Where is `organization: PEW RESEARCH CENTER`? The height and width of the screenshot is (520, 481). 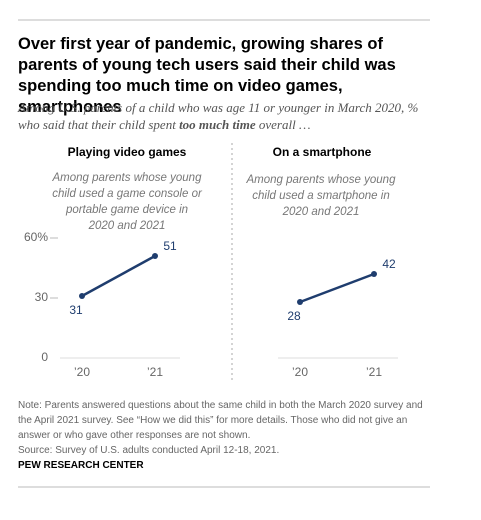
organization: PEW RESEARCH CENTER is located at coordinates (81, 465).